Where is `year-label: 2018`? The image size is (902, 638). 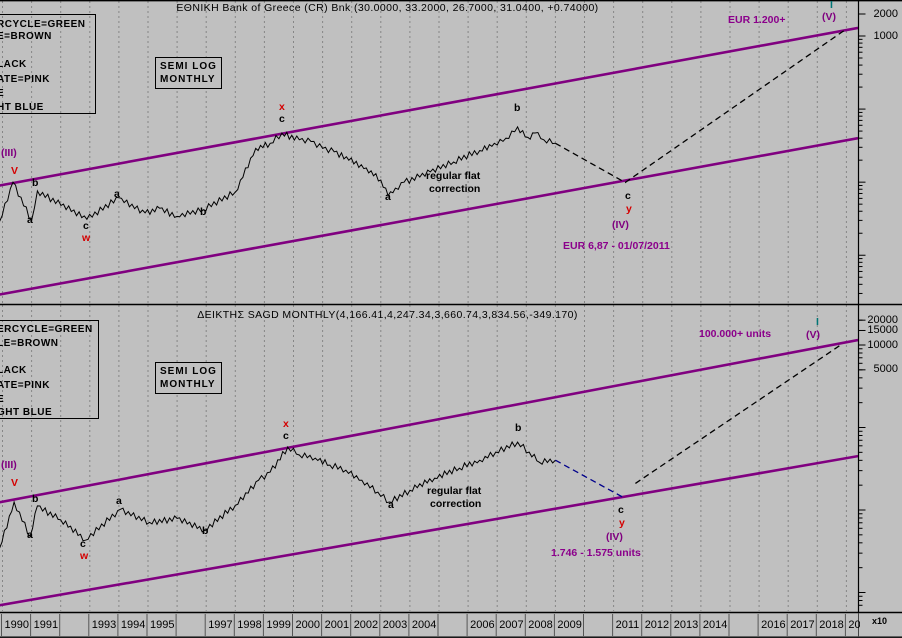 year-label: 2018 is located at coordinates (831, 625).